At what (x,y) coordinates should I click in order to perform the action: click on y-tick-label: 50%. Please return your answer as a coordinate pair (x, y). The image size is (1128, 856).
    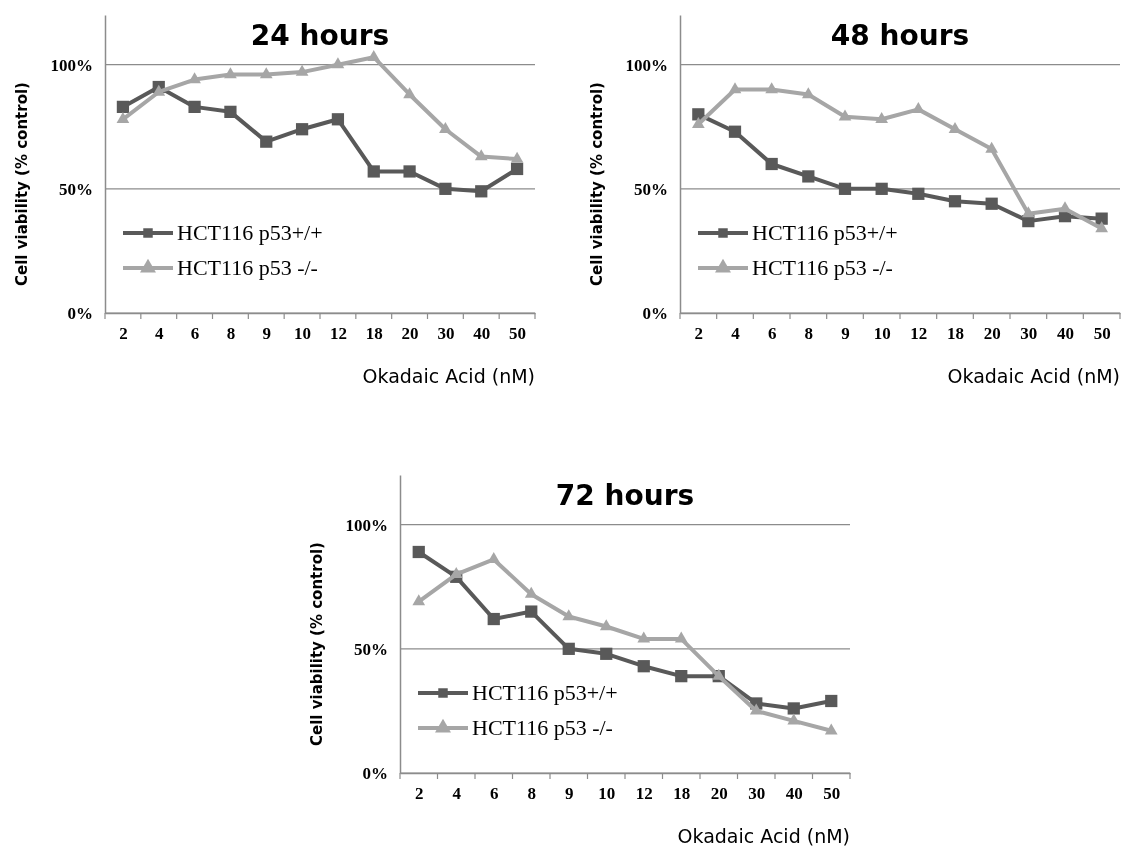
    Looking at the image, I should click on (651, 189).